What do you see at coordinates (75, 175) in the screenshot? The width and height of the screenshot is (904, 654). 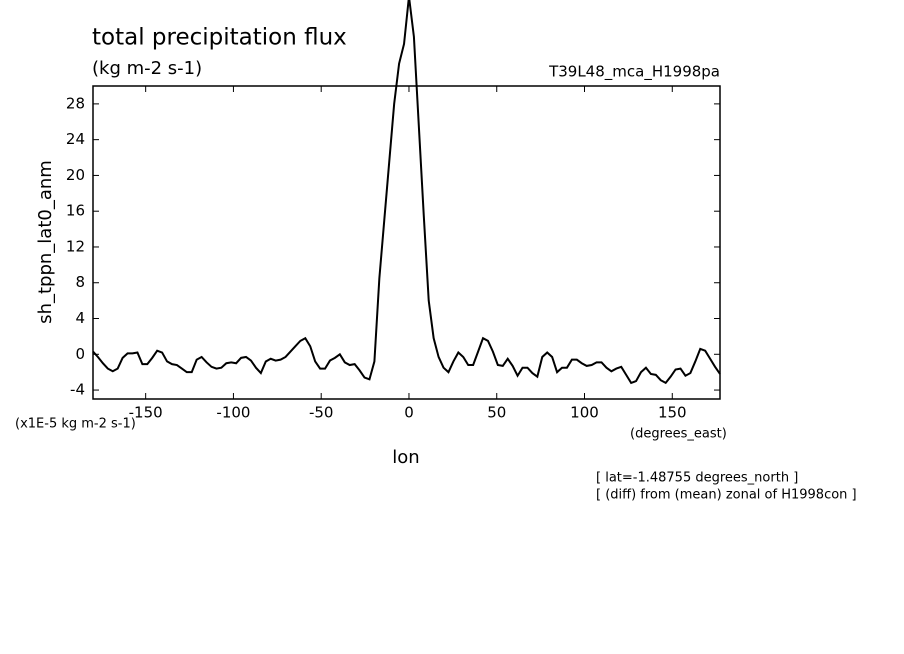 I see `y-tick-label: 20` at bounding box center [75, 175].